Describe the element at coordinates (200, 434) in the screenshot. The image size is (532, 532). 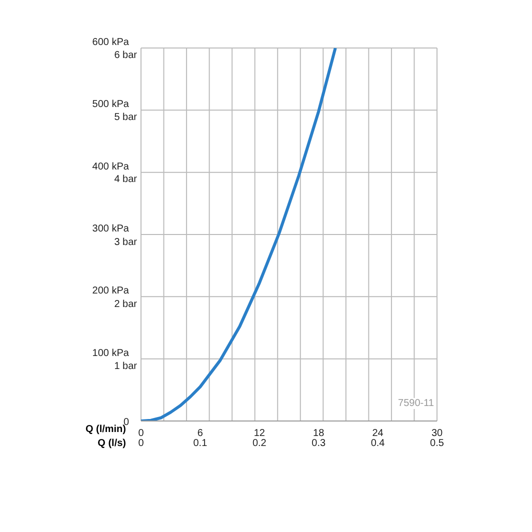
I see `x-tick-label: 6` at that location.